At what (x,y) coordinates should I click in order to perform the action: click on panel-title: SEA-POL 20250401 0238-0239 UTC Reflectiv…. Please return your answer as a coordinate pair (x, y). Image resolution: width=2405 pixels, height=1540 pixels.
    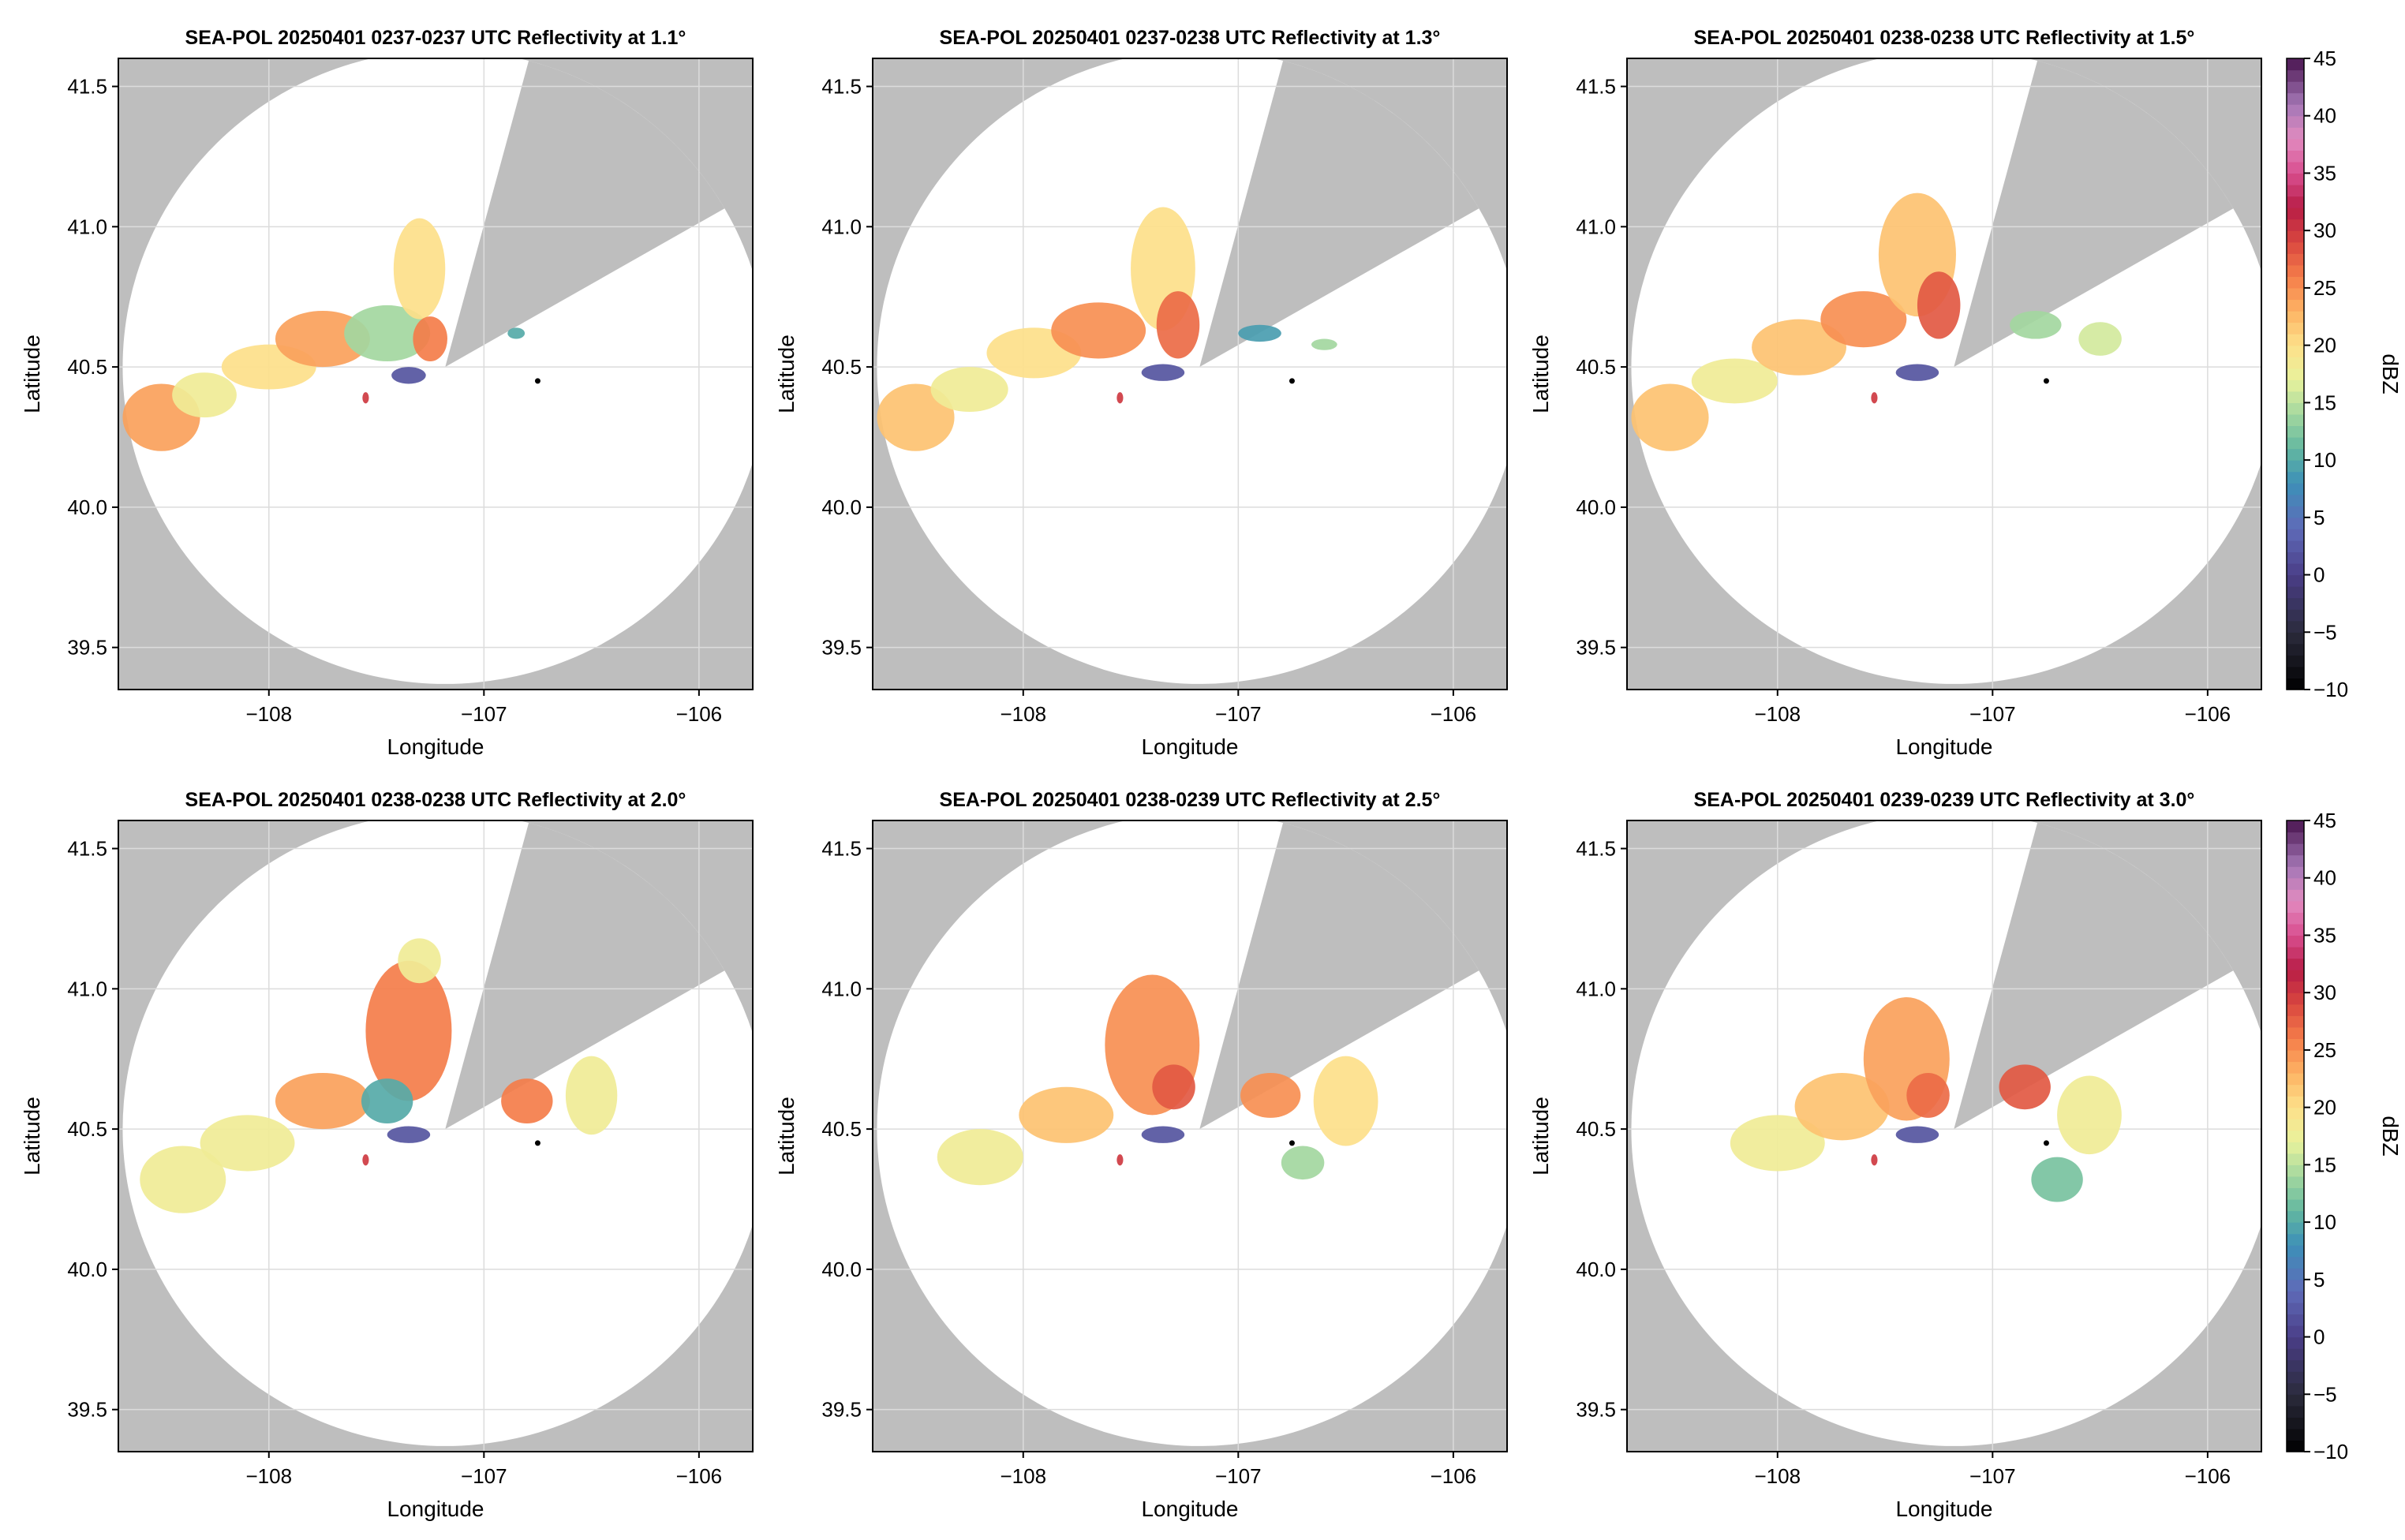
    Looking at the image, I should click on (1190, 800).